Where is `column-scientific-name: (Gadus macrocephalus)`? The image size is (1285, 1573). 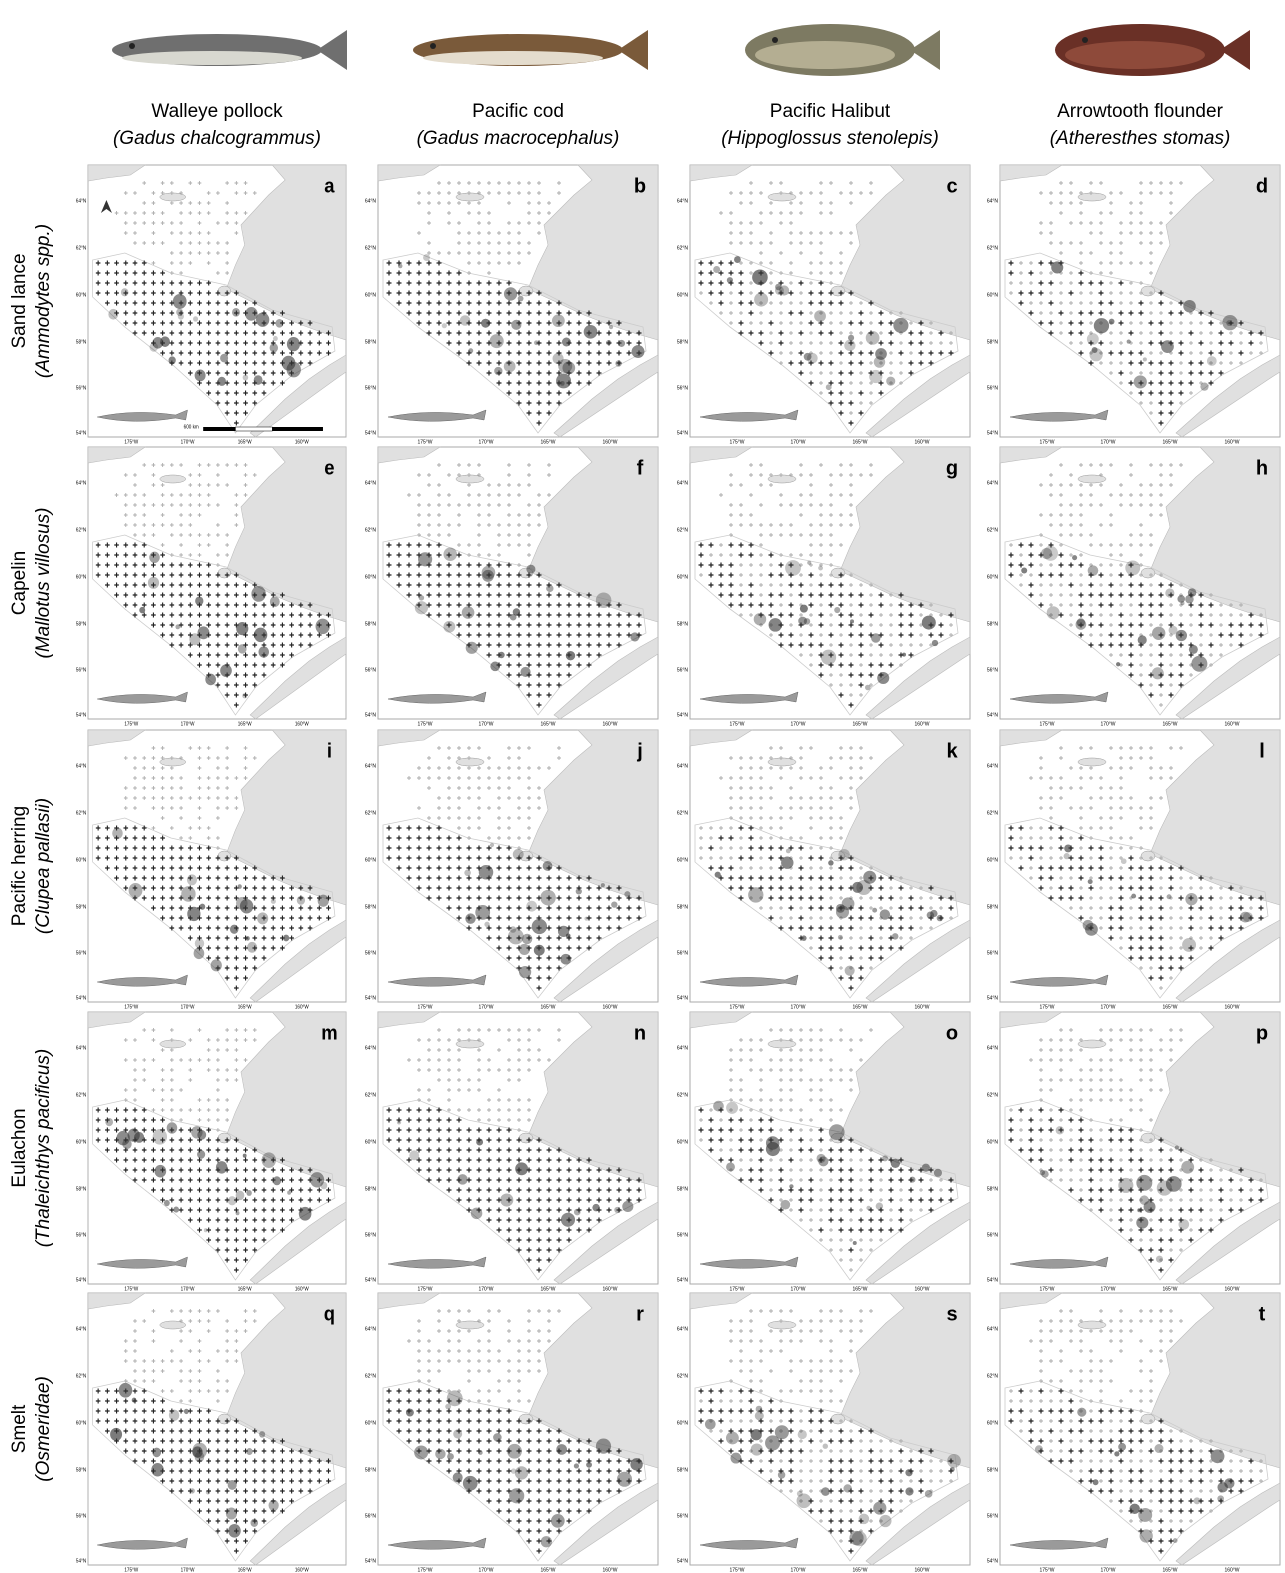
column-scientific-name: (Gadus macrocephalus) is located at coordinates (518, 138).